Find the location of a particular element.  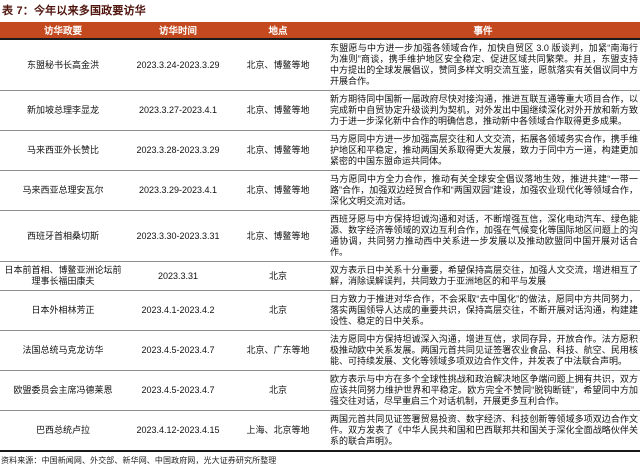

cell-period: 2023.3.24-2023.3.29 is located at coordinates (178, 64).